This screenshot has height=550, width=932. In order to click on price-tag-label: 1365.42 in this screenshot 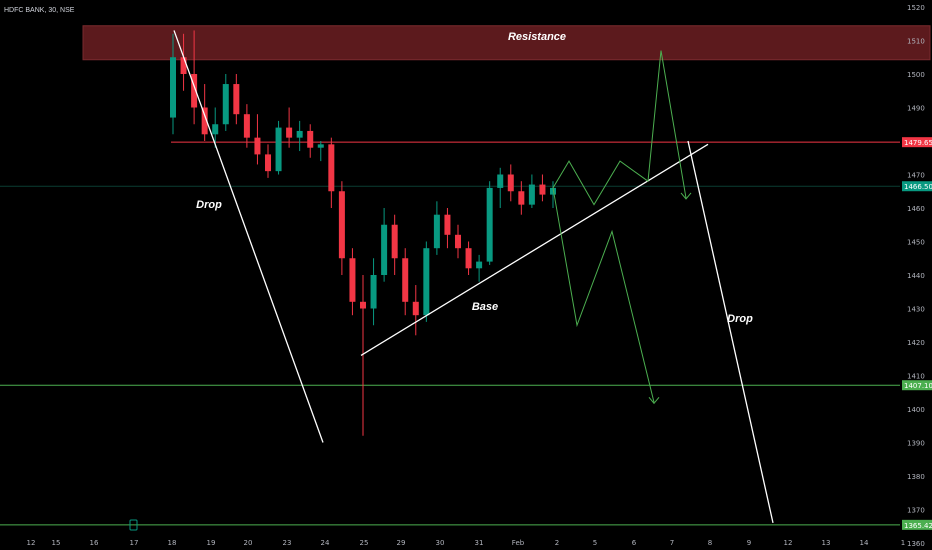, I will do `click(918, 526)`.